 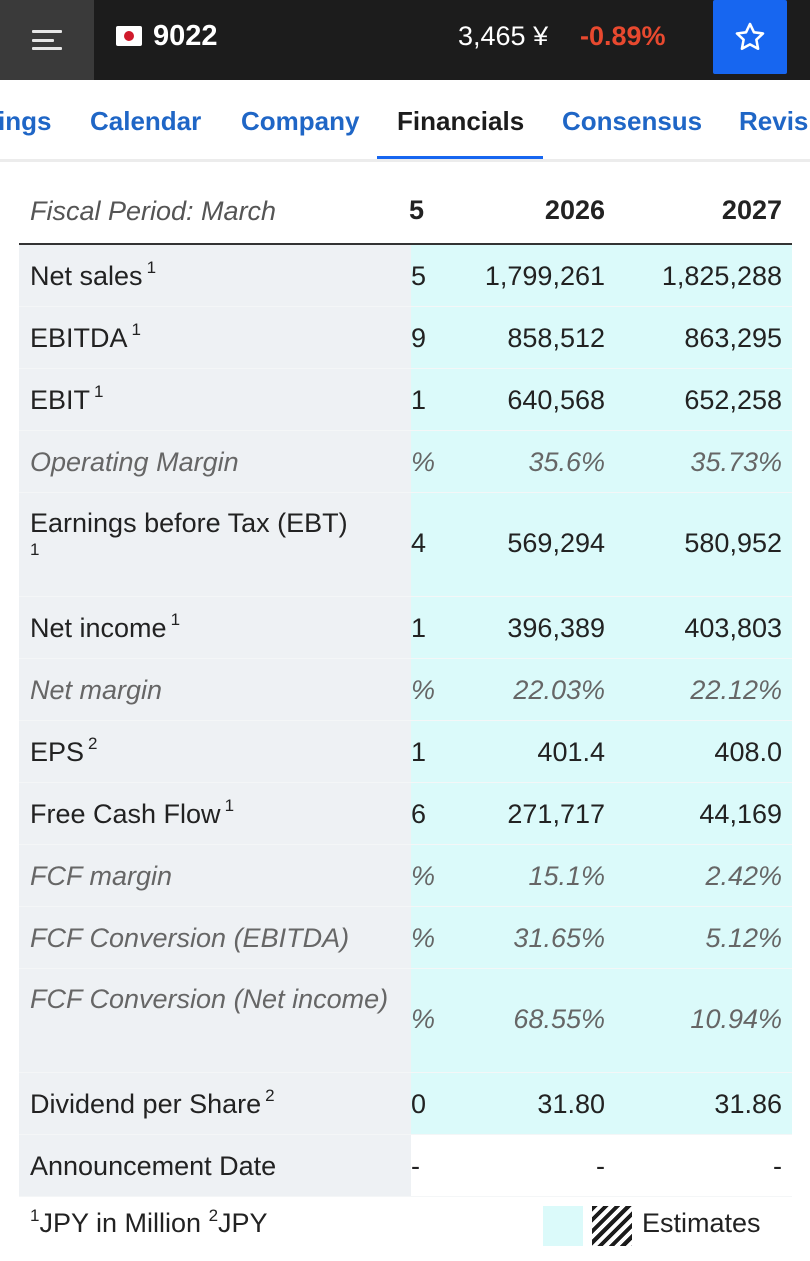 What do you see at coordinates (733, 543) in the screenshot?
I see `cell-2027: 580,952` at bounding box center [733, 543].